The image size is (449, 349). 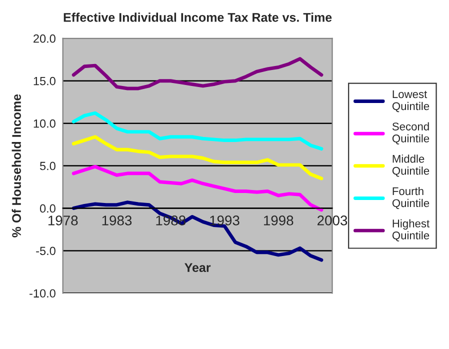 What do you see at coordinates (48, 166) in the screenshot?
I see `y-tick-label: 5.0` at bounding box center [48, 166].